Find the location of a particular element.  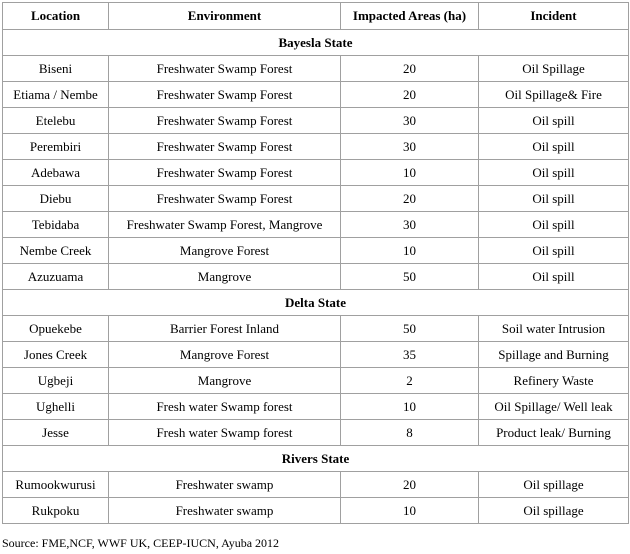

cell: Oil Spillage& Fire is located at coordinates (553, 94).